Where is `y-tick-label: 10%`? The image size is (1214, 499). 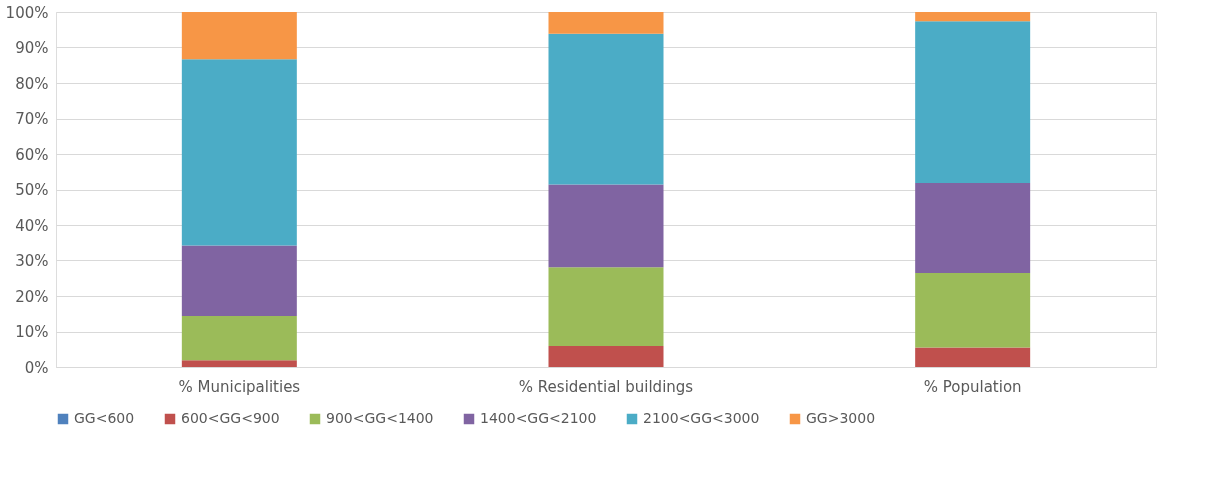 y-tick-label: 10% is located at coordinates (32, 332).